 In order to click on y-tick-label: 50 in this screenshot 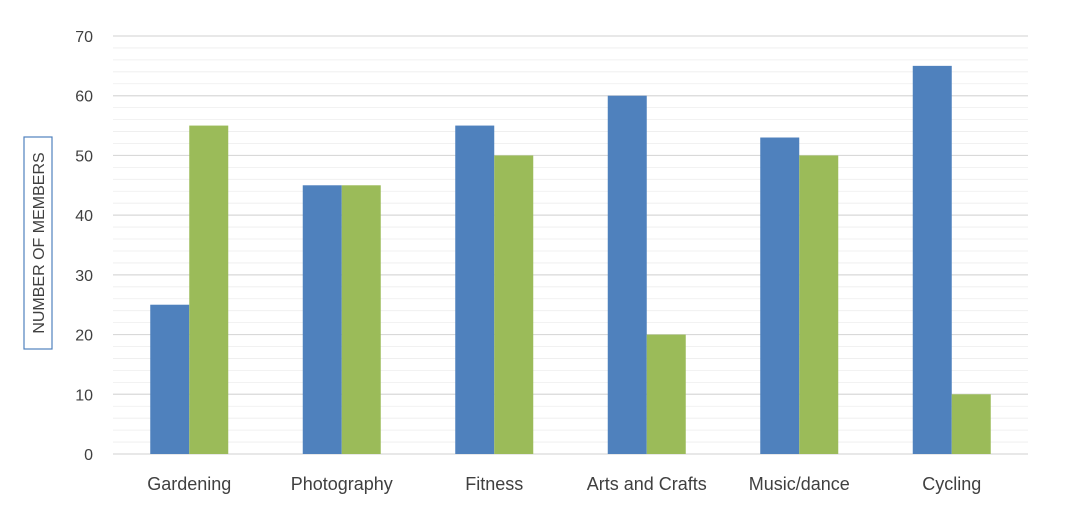, I will do `click(84, 156)`.